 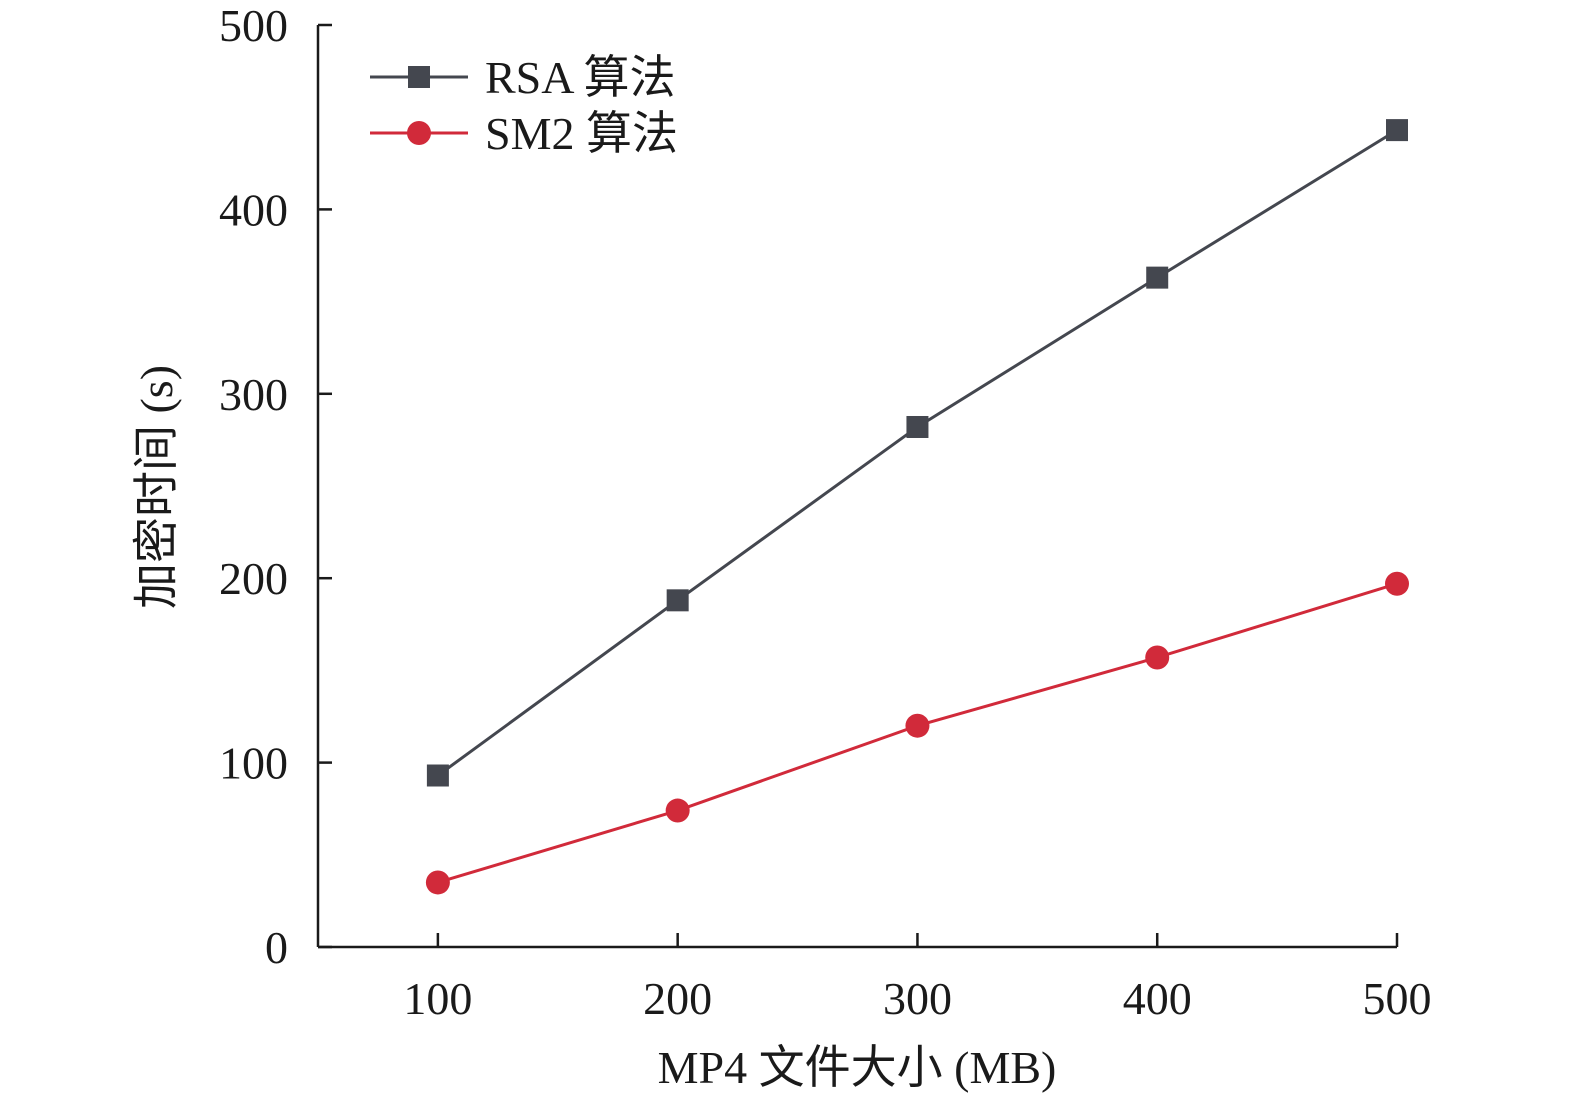 I want to click on legend-item-1: RSA 算法, so click(x=522, y=77).